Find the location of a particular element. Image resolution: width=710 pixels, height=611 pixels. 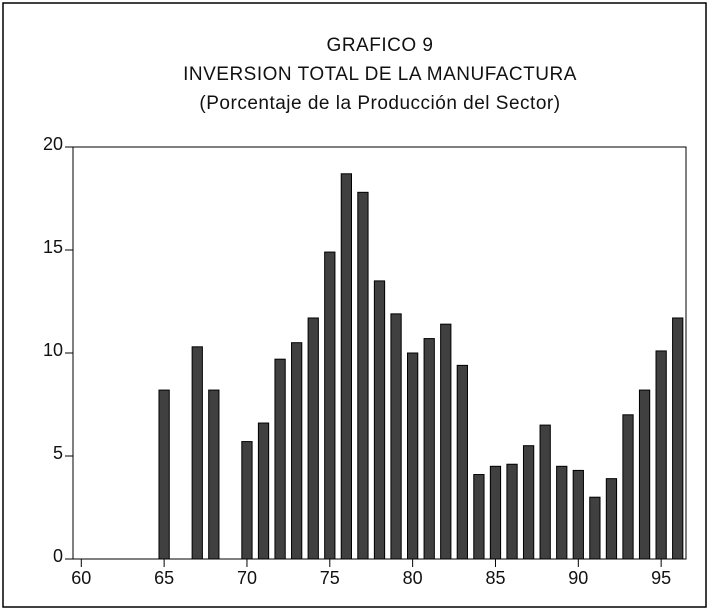

x-tick-label: 80 is located at coordinates (413, 578).